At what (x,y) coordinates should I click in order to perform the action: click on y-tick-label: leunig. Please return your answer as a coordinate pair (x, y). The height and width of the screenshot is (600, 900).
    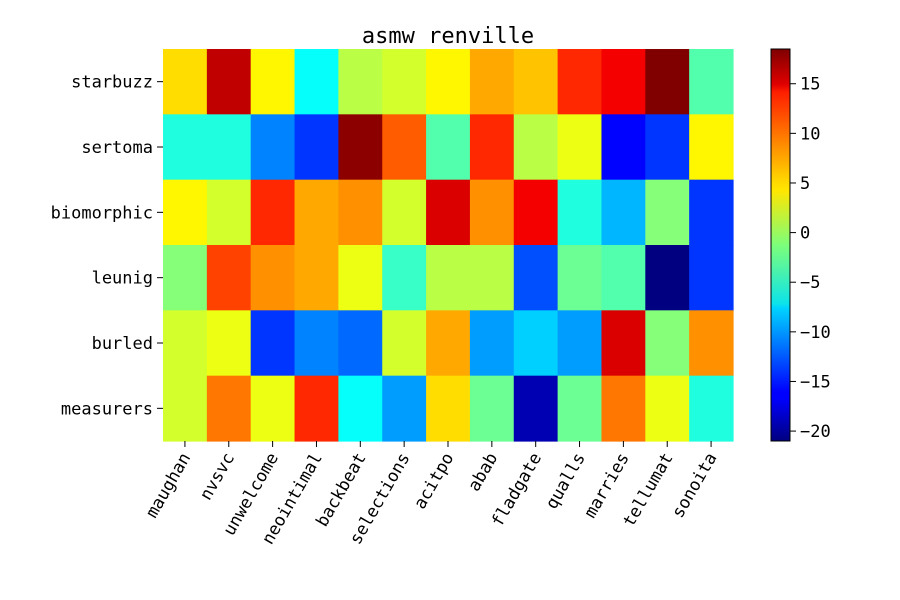
    Looking at the image, I should click on (122, 279).